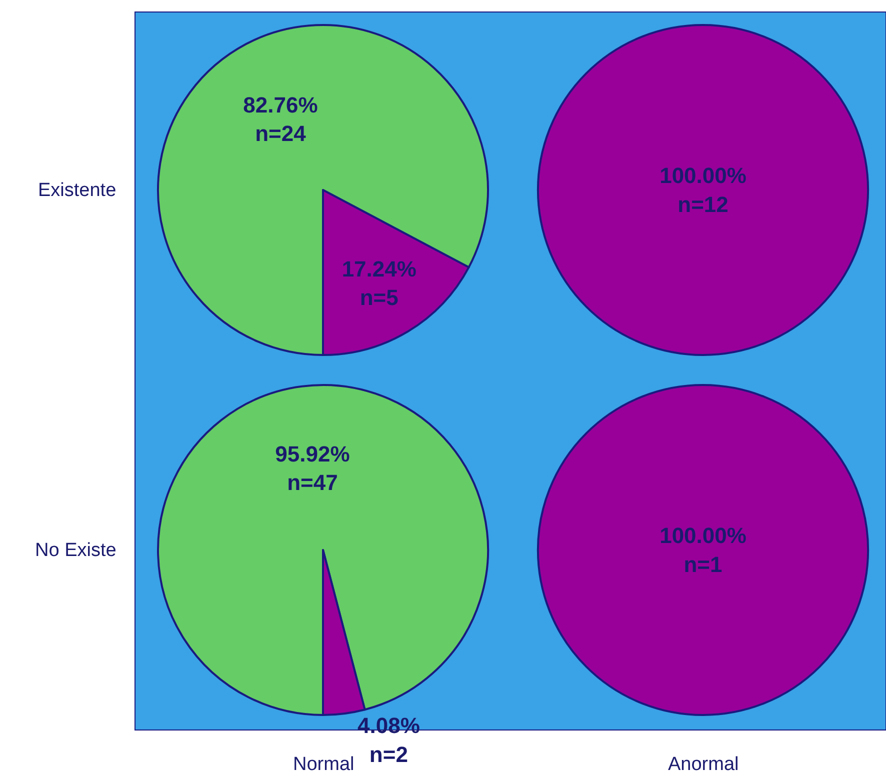  Describe the element at coordinates (312, 468) in the screenshot. I see `data-label: 95.92% n=47` at that location.